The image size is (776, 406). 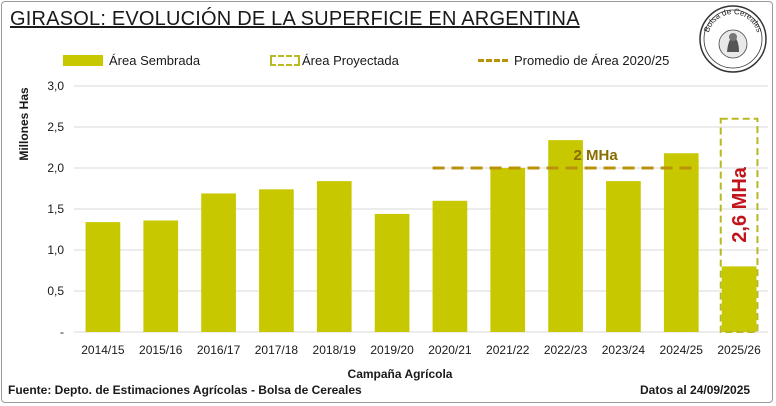 I want to click on legend-swatch-projected, so click(x=285, y=60).